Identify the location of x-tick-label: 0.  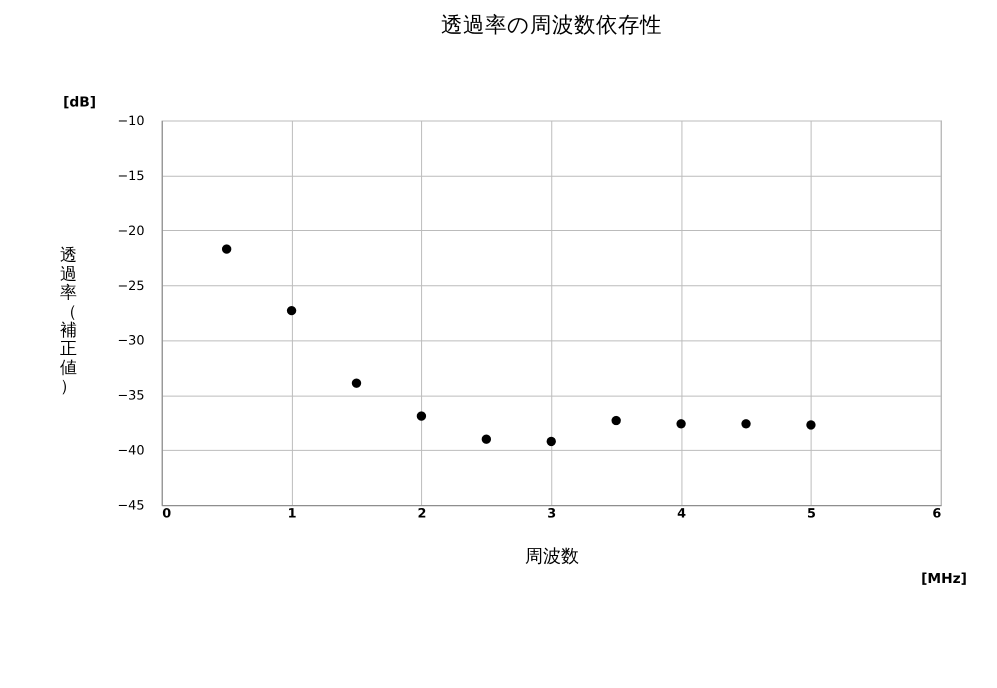
(167, 514).